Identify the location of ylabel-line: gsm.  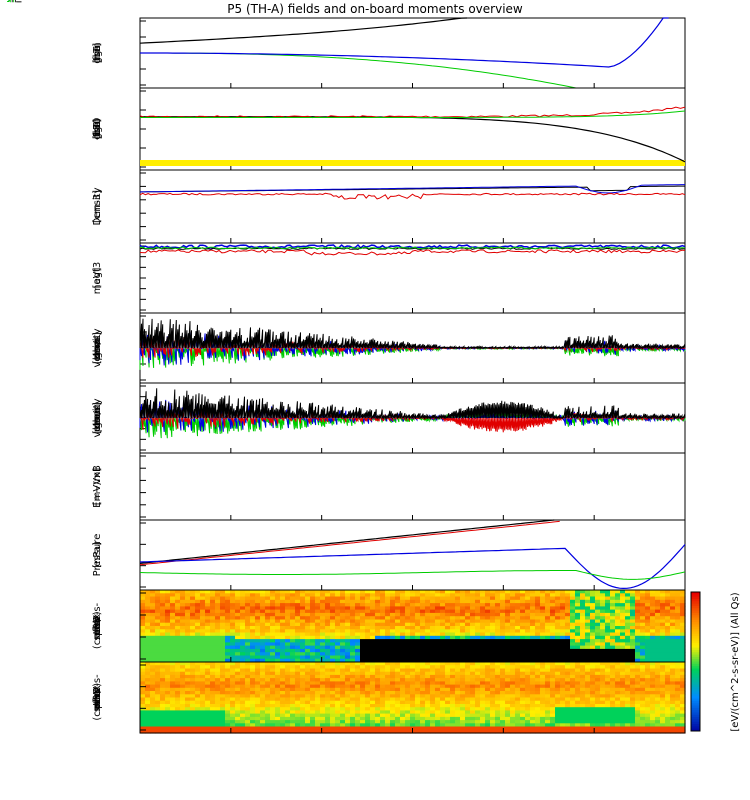
(97, 128).